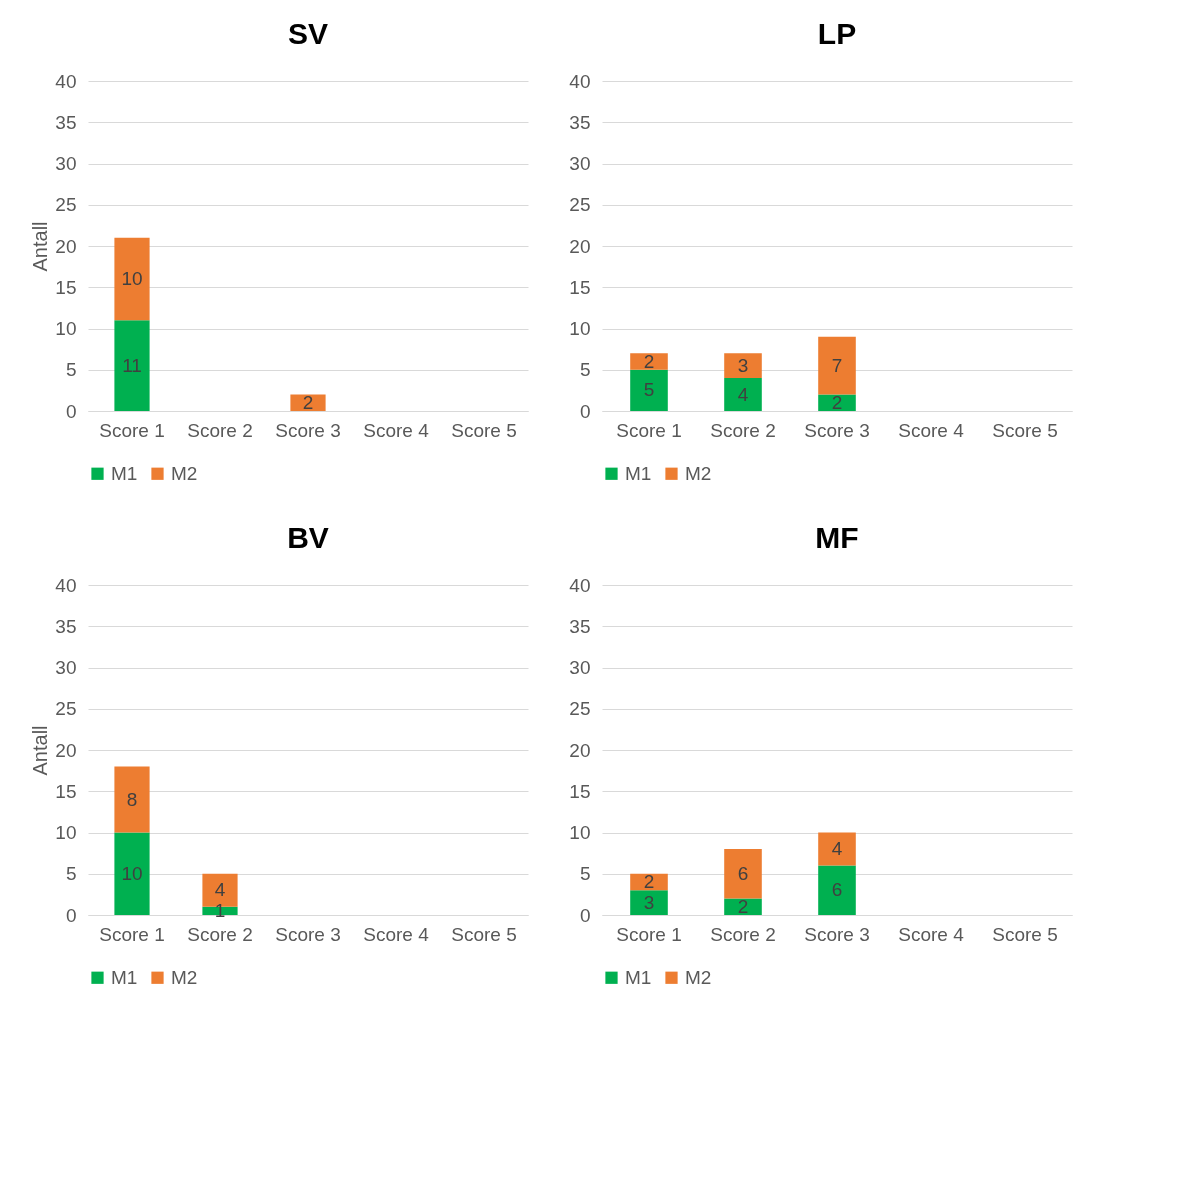 The image size is (1203, 1177). I want to click on data-label: 8, so click(132, 799).